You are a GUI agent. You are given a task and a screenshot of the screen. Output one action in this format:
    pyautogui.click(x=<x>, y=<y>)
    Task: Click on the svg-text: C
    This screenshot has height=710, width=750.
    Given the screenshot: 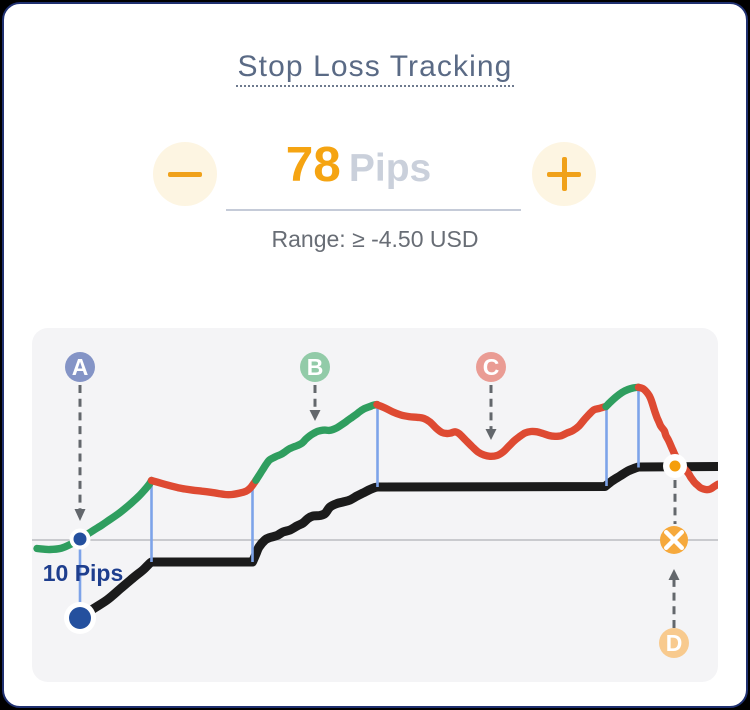 What is the action you would take?
    pyautogui.click(x=491, y=367)
    